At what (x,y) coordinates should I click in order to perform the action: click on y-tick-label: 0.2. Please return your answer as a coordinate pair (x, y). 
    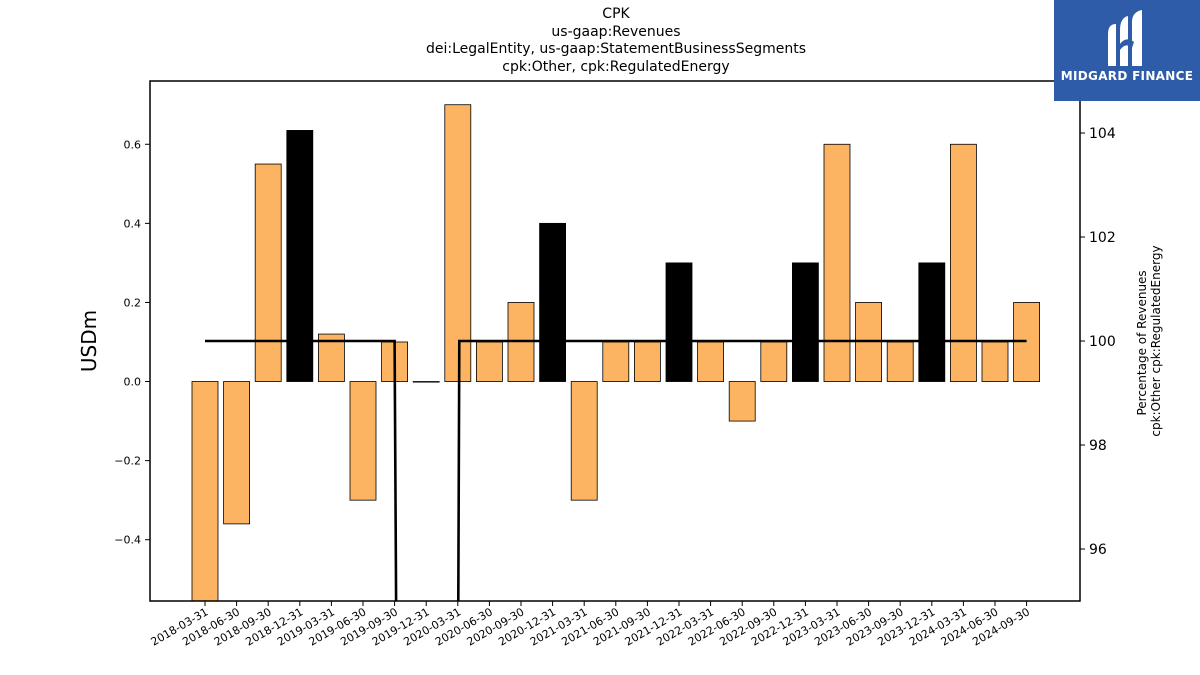
    Looking at the image, I should click on (133, 302).